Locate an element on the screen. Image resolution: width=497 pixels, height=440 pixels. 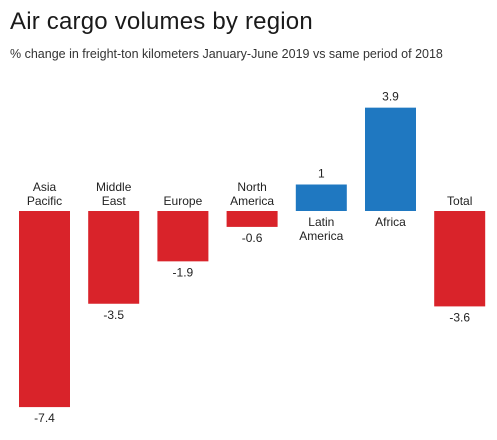
category-label-1-1: East is located at coordinates (114, 201).